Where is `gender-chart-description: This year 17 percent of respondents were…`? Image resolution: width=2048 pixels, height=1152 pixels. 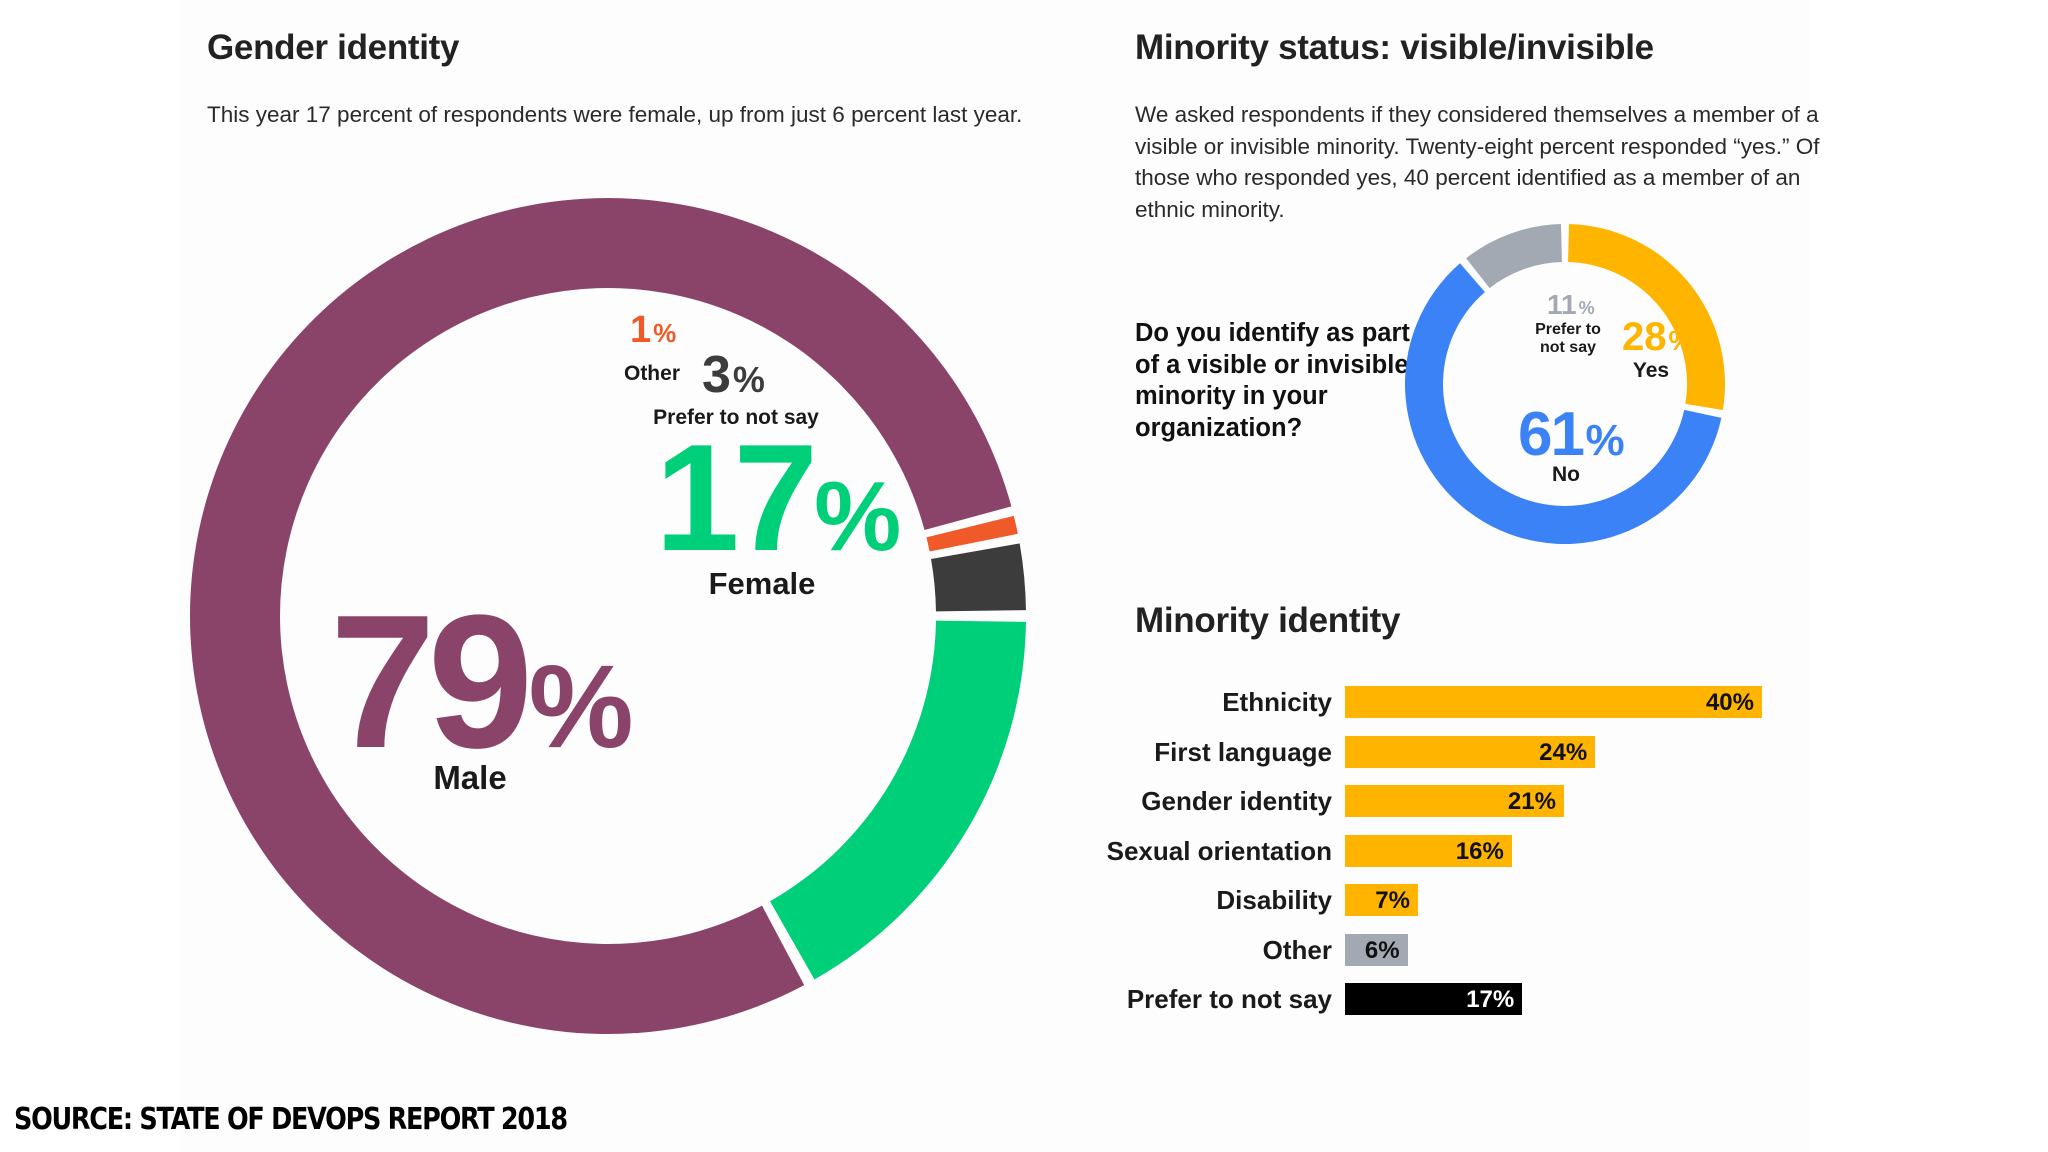
gender-chart-description: This year 17 percent of respondents were… is located at coordinates (615, 114).